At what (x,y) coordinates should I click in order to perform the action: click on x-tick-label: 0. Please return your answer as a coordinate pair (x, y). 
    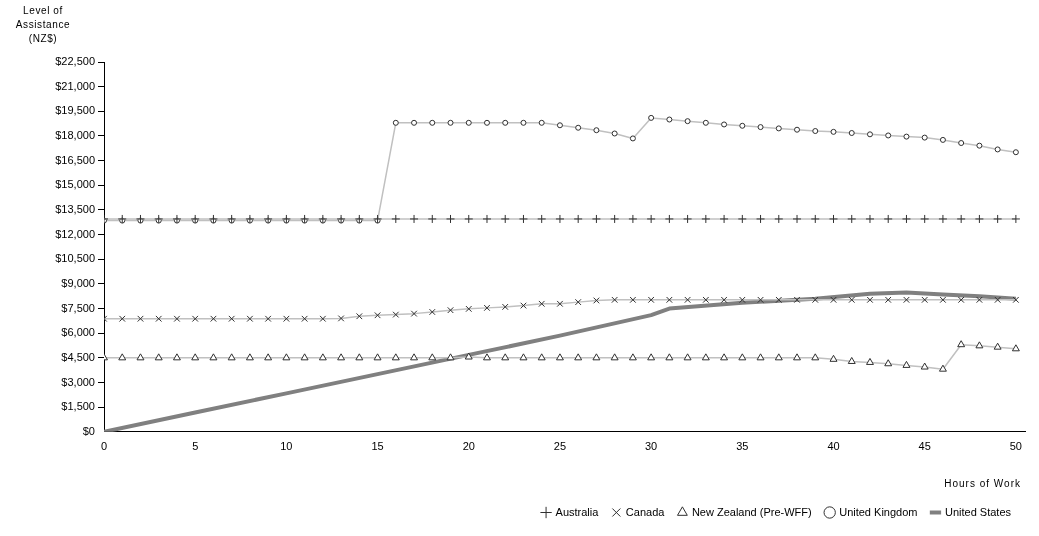
    Looking at the image, I should click on (104, 446).